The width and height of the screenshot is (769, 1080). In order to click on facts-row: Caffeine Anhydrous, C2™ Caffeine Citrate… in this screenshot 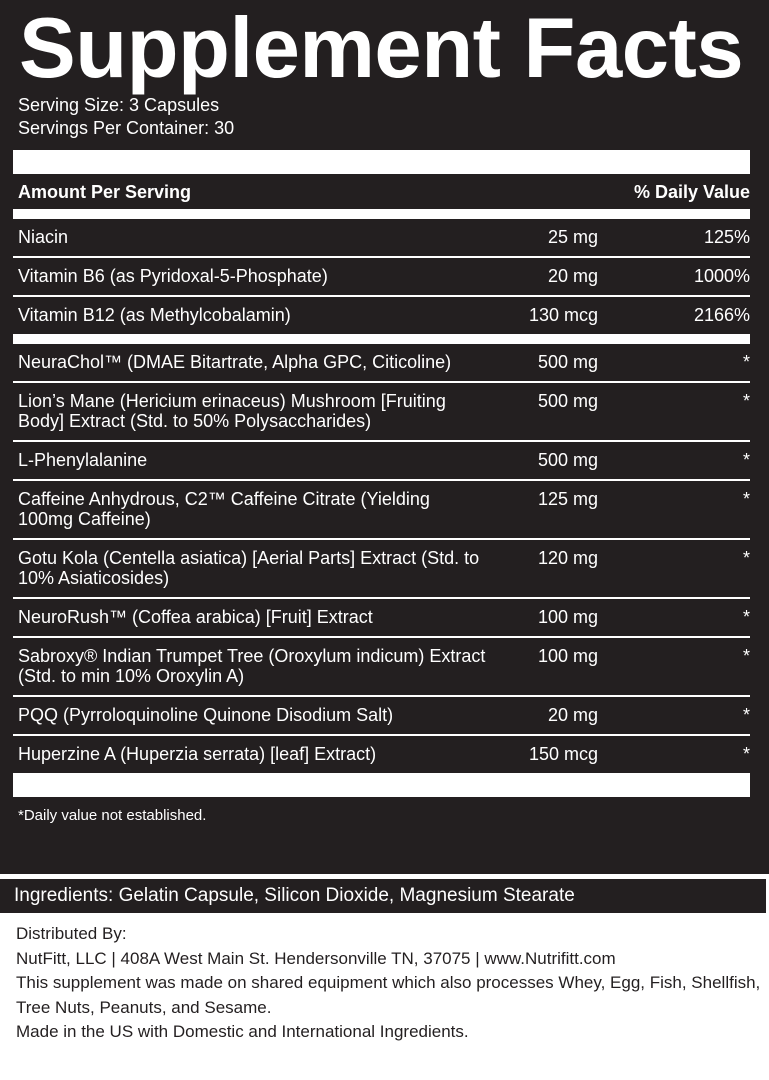, I will do `click(381, 508)`.